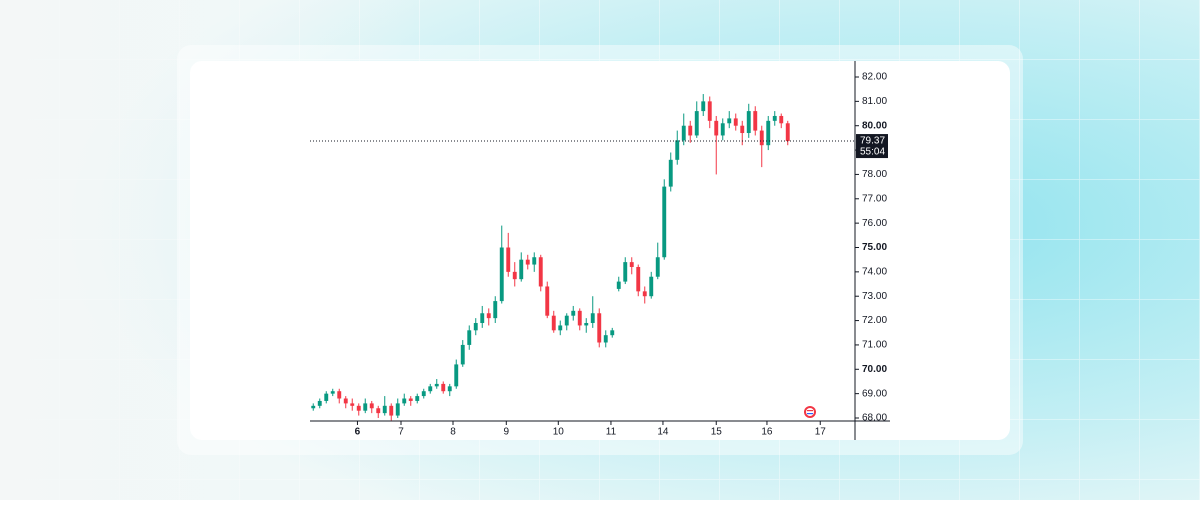 This screenshot has width=1200, height=505. What do you see at coordinates (874, 101) in the screenshot?
I see `y-tick-label: 81.00` at bounding box center [874, 101].